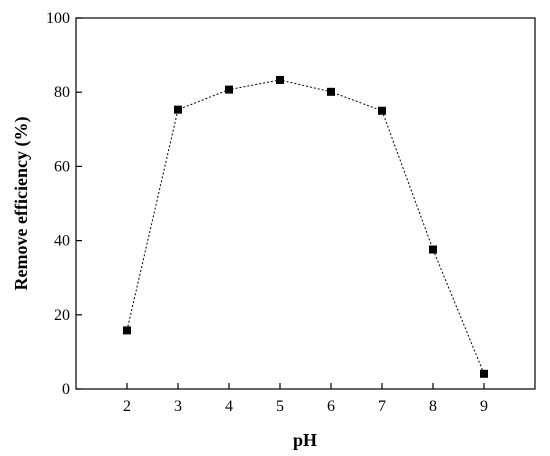  What do you see at coordinates (331, 406) in the screenshot?
I see `x-tick-label: 6` at bounding box center [331, 406].